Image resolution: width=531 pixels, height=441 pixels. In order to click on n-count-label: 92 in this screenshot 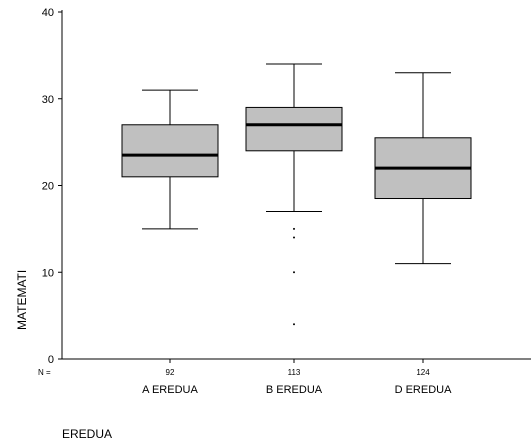, I will do `click(170, 372)`.